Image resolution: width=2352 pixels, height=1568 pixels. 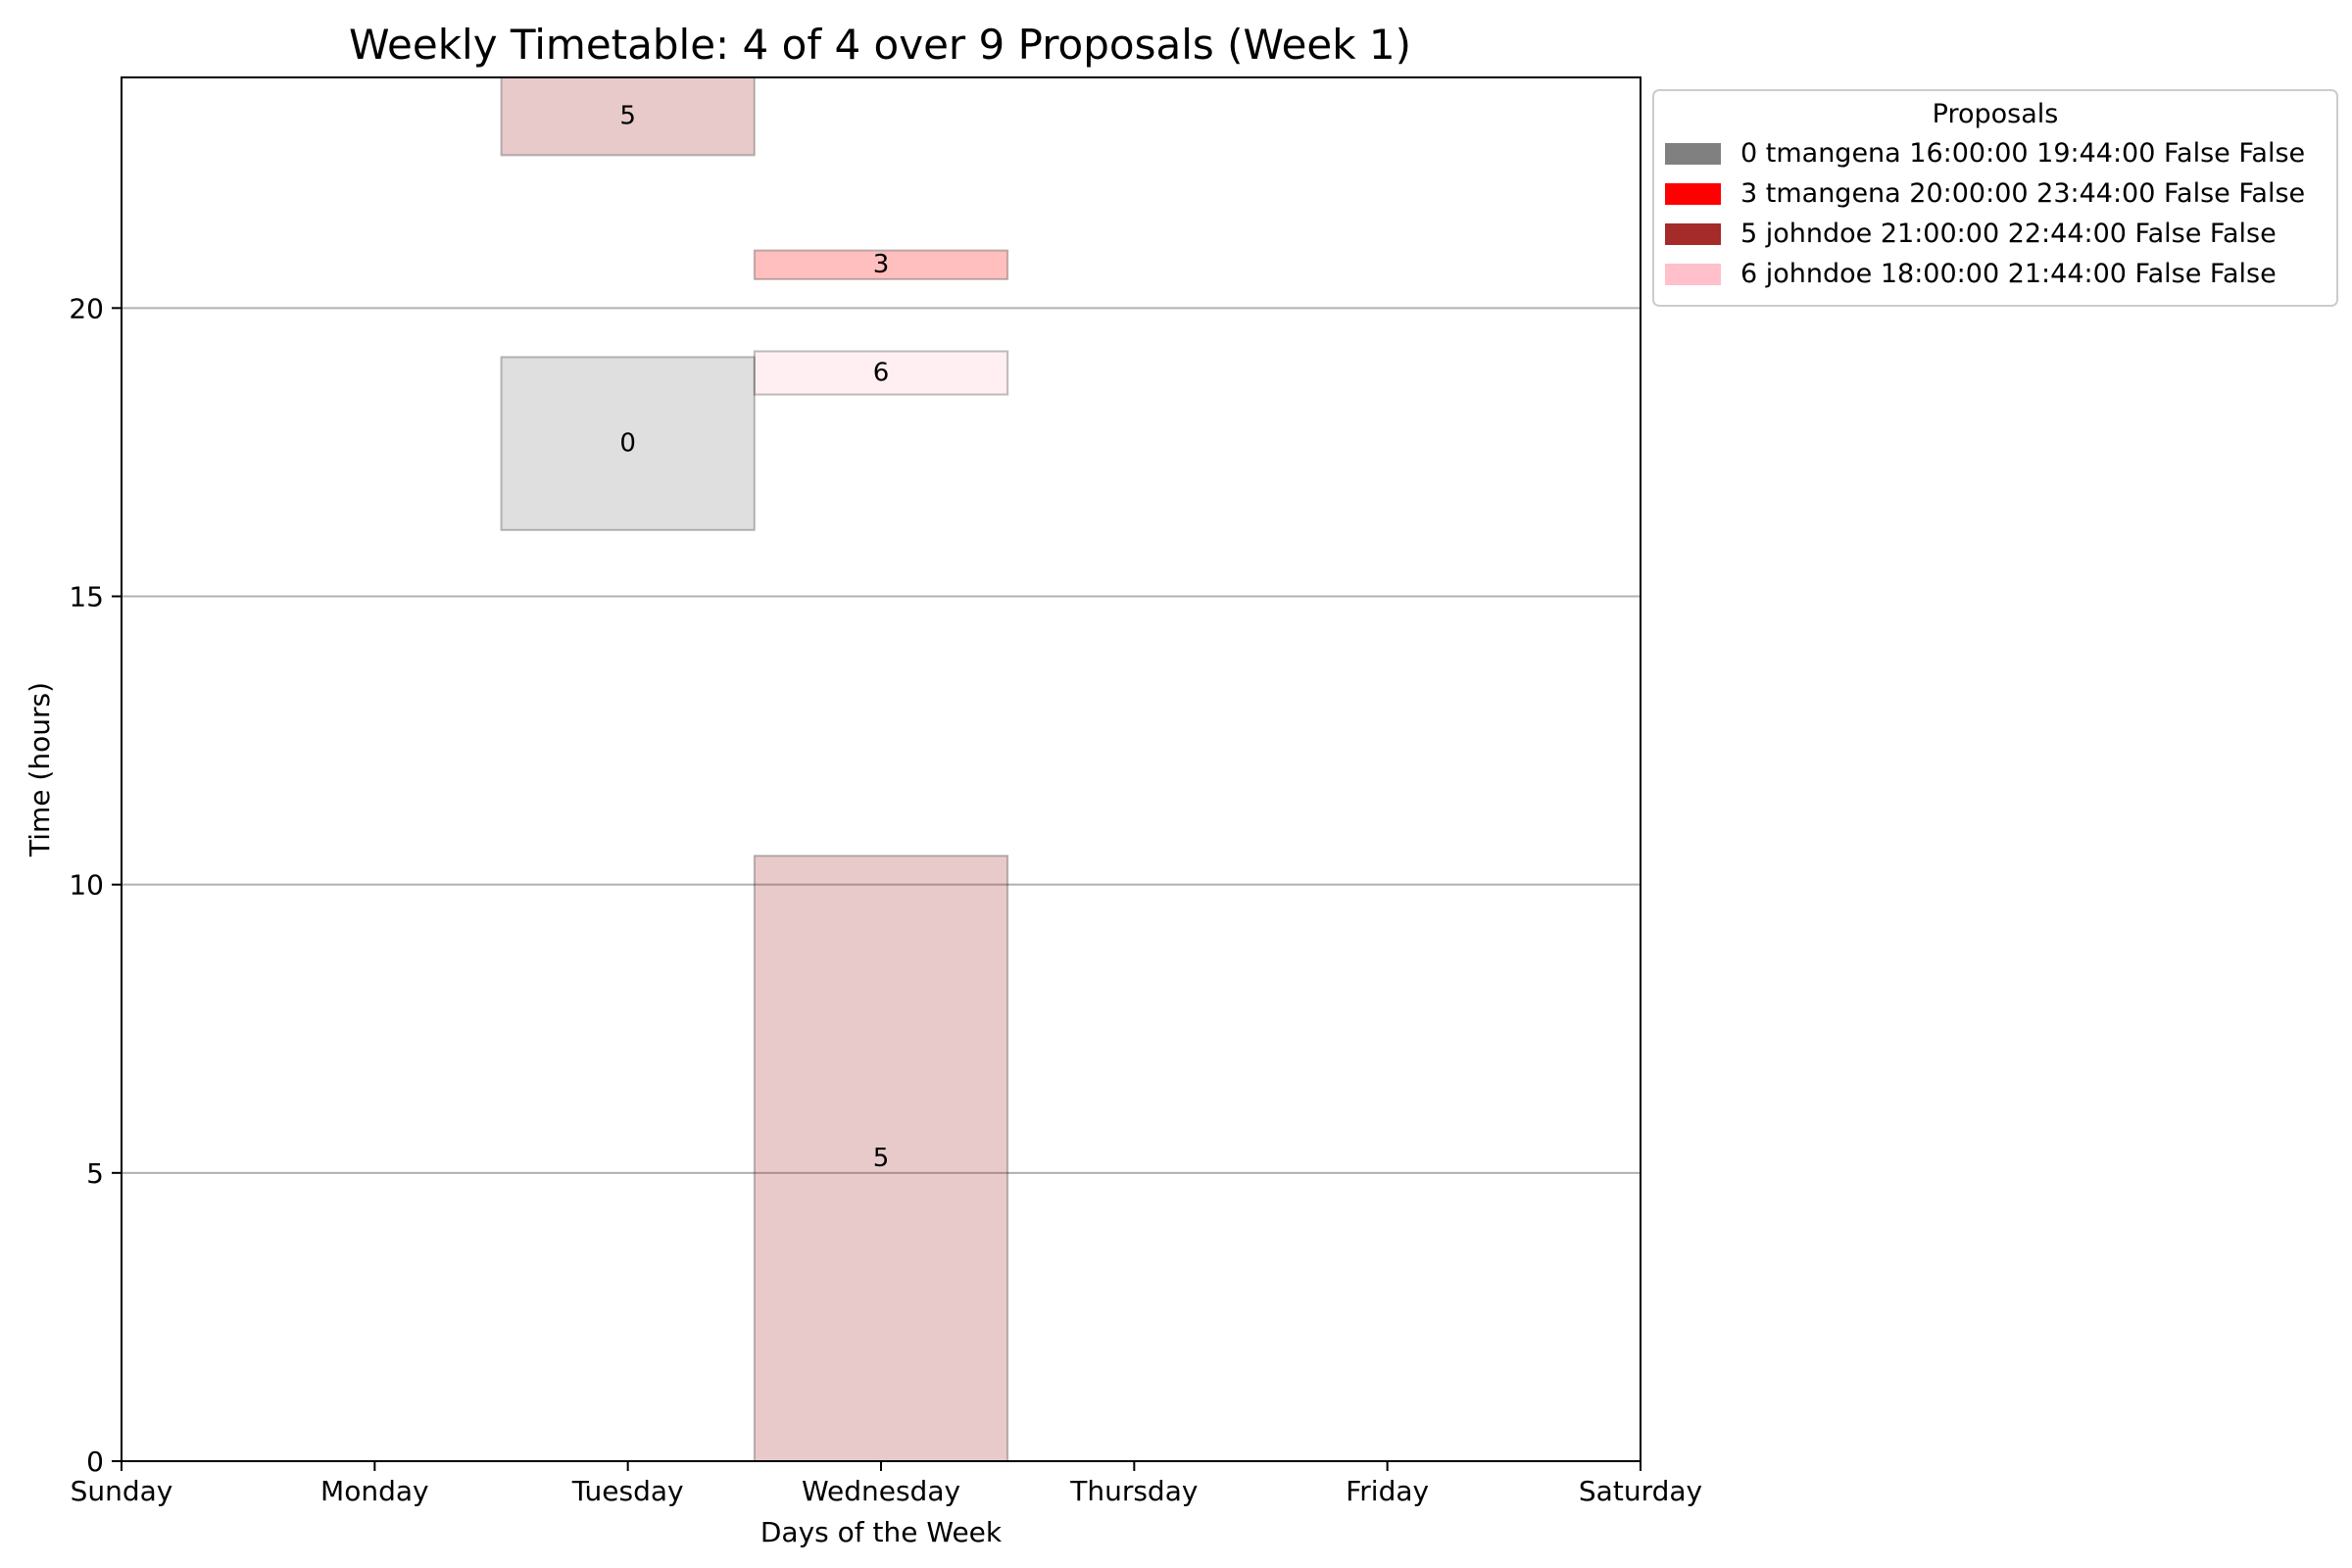 I want to click on x-tick-label: Thursday, so click(x=1133, y=1491).